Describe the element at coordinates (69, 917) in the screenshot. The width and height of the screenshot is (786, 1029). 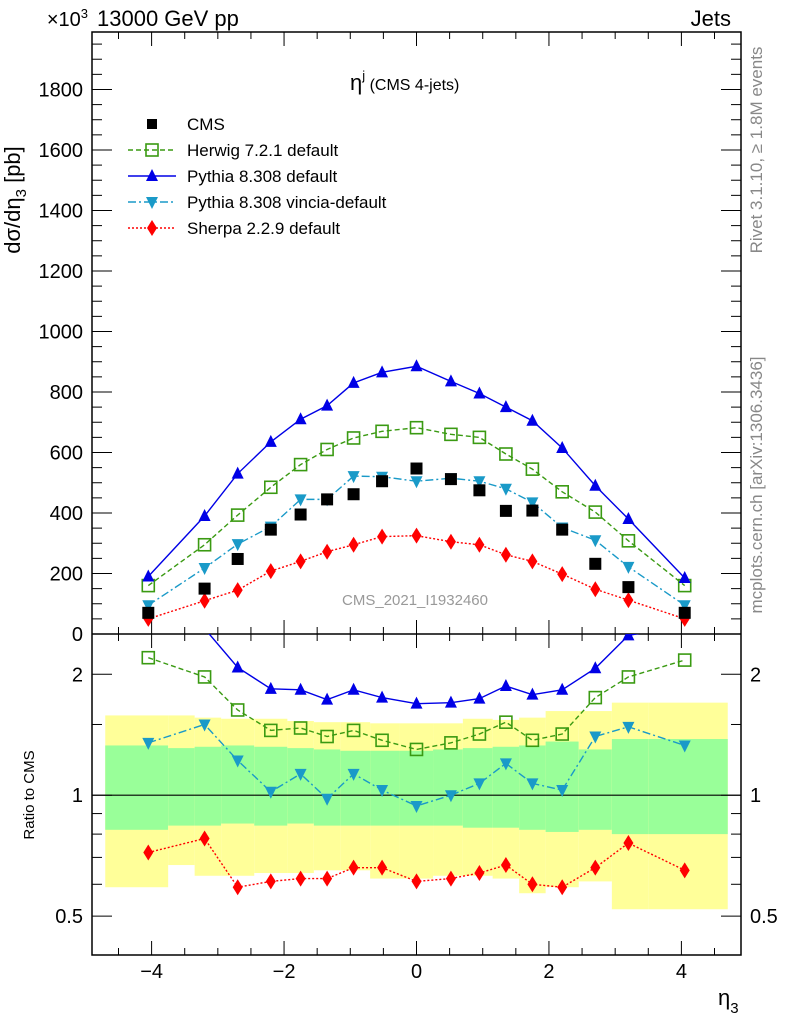
I see `ratio-tick-label: 0.5` at that location.